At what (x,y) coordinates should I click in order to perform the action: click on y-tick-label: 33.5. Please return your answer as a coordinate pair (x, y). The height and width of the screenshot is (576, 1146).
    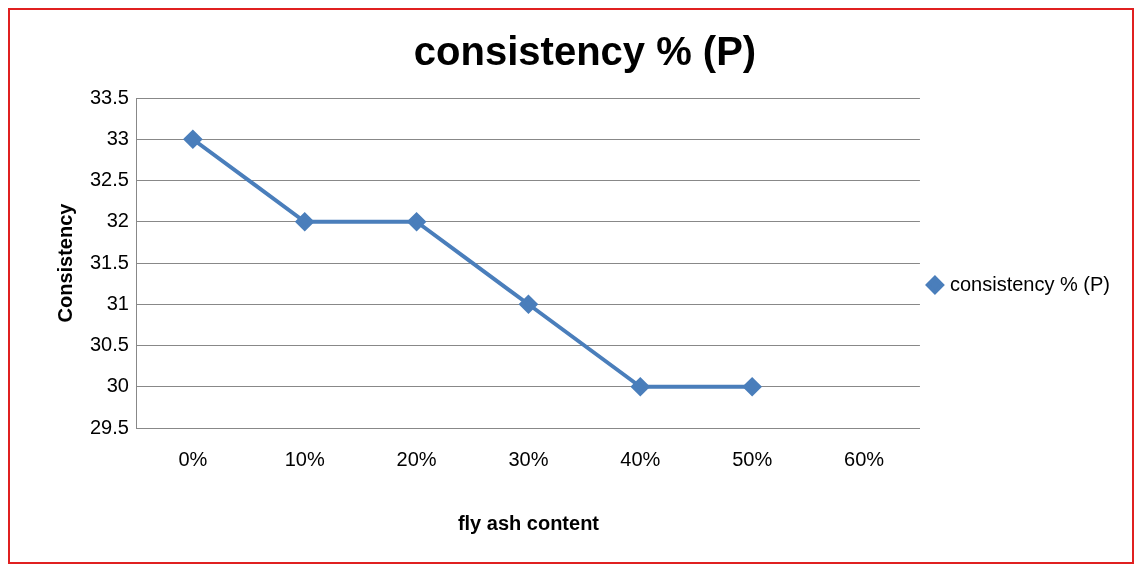
    Looking at the image, I should click on (109, 96).